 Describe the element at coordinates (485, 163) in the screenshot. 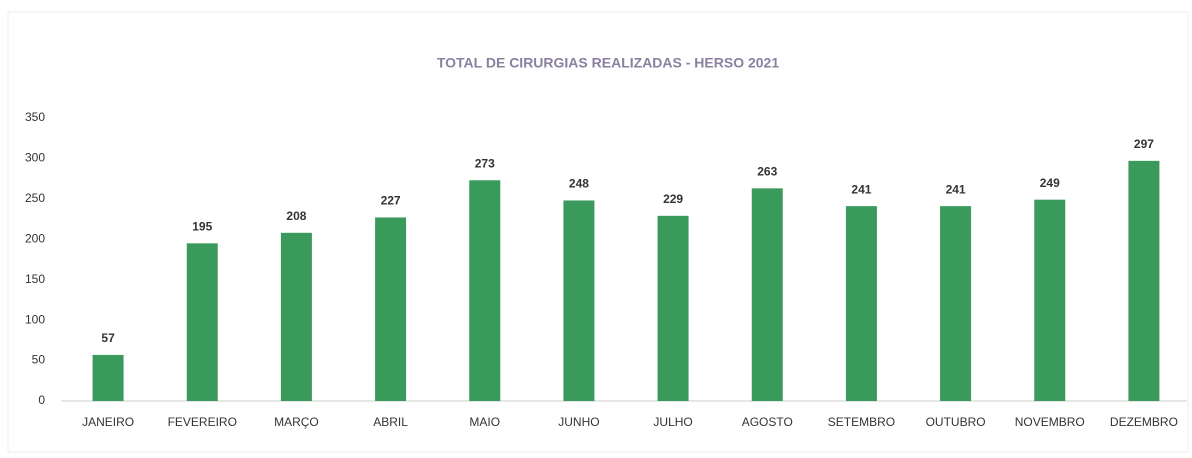

I see `value-label: 273` at that location.